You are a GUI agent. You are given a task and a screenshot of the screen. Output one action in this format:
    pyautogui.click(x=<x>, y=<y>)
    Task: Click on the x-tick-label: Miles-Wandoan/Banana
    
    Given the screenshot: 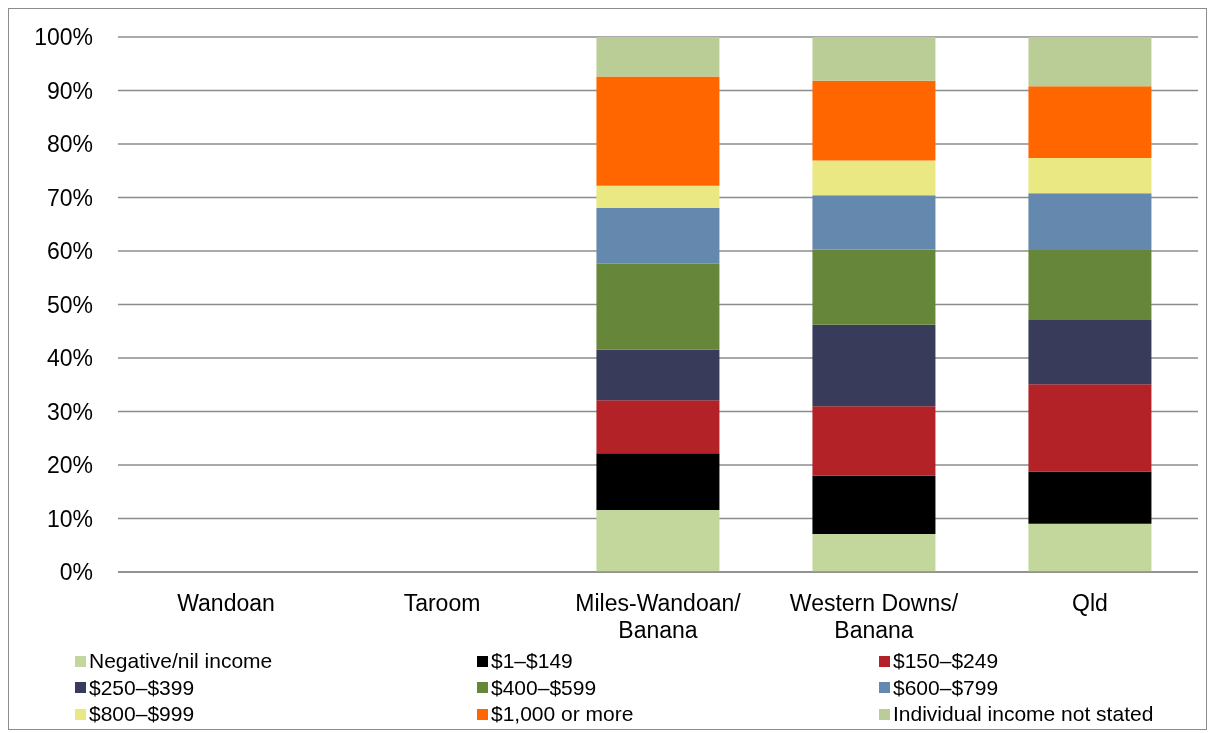 What is the action you would take?
    pyautogui.click(x=658, y=616)
    